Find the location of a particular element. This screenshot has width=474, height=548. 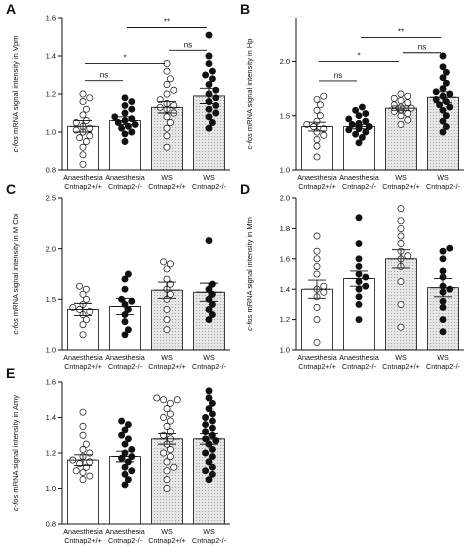

panel-letter: A is located at coordinates (11, 9).